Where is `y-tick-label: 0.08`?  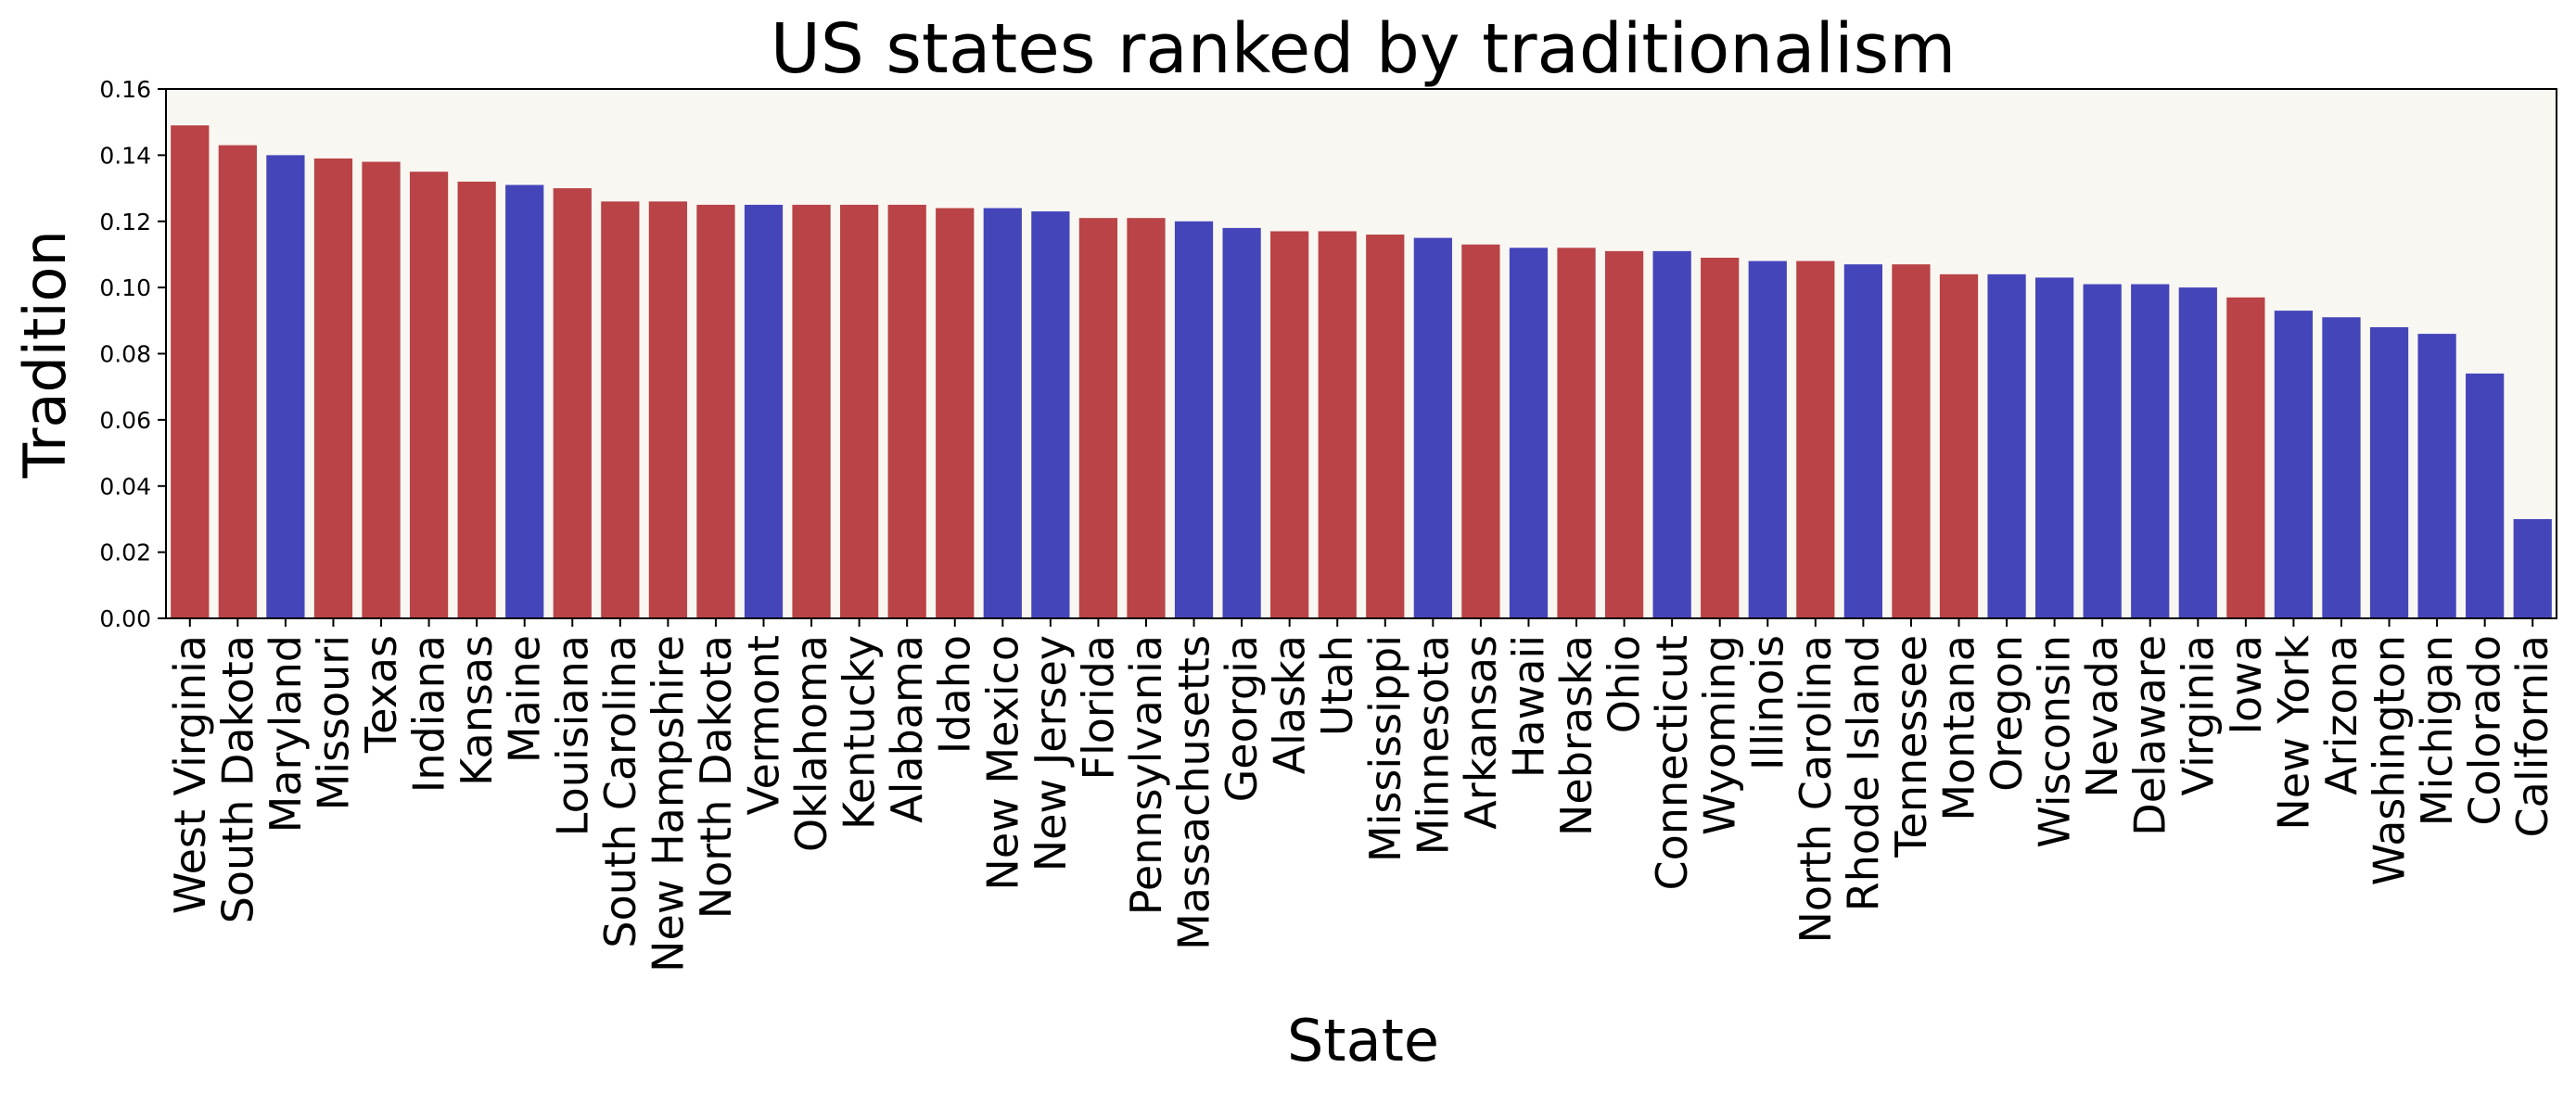 y-tick-label: 0.08 is located at coordinates (125, 354).